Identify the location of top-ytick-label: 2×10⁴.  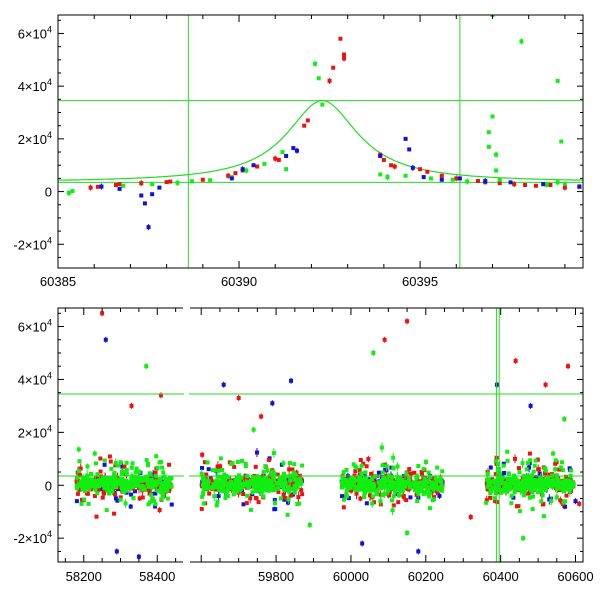
(35, 138).